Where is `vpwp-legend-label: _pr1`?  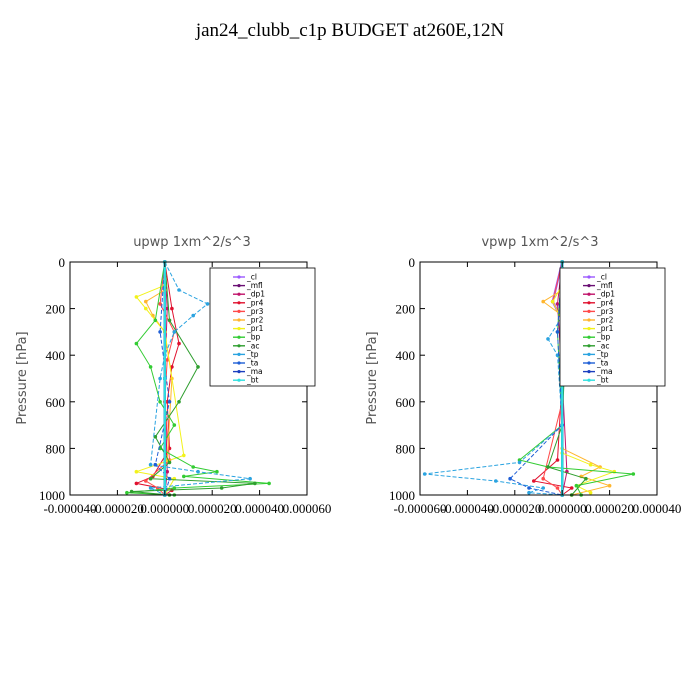
vpwp-legend-label: _pr1 is located at coordinates (605, 328).